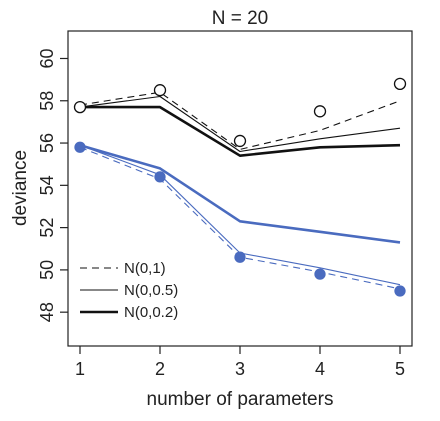  What do you see at coordinates (47, 185) in the screenshot?
I see `y-tick-label: 54` at bounding box center [47, 185].